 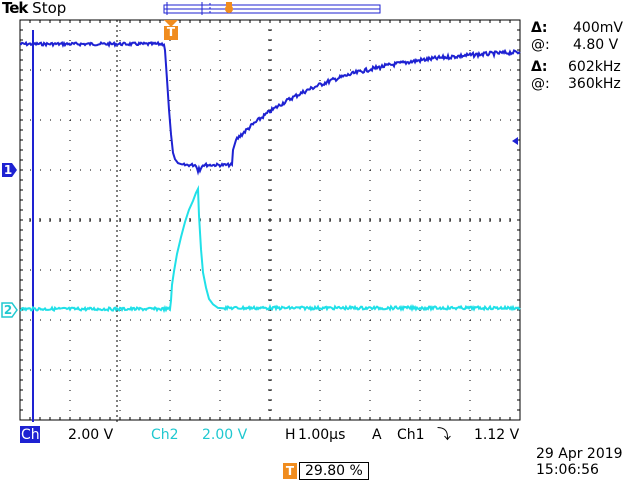 What do you see at coordinates (515, 141) in the screenshot?
I see `trigger-level-arrow-icon` at bounding box center [515, 141].